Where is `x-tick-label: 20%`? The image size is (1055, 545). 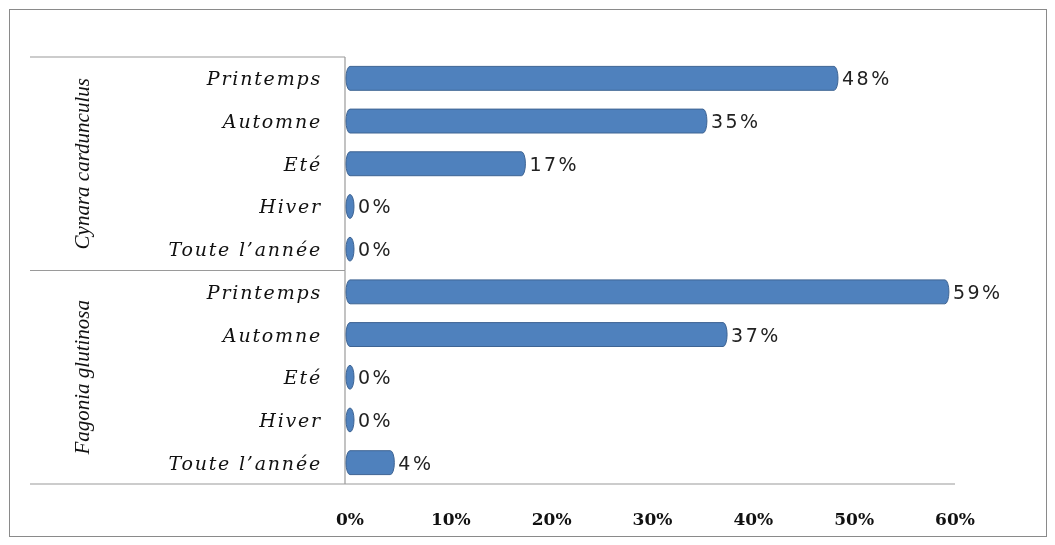 x-tick-label: 20% is located at coordinates (551, 519).